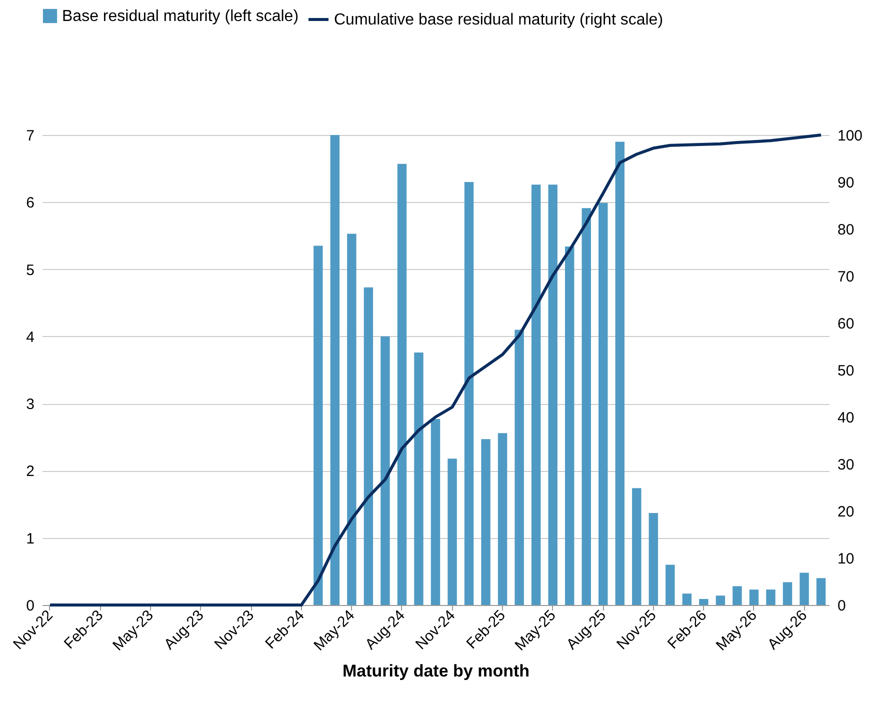 Image resolution: width=885 pixels, height=716 pixels. I want to click on y2-tick-label: 100, so click(850, 136).